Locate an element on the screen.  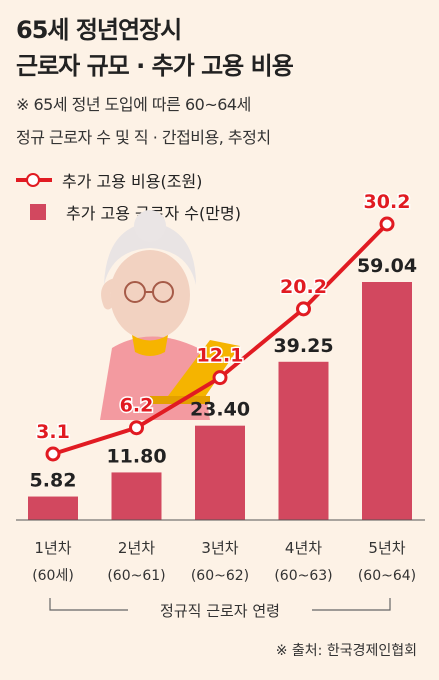
bar-value-label-4: 39.25 is located at coordinates (303, 346).